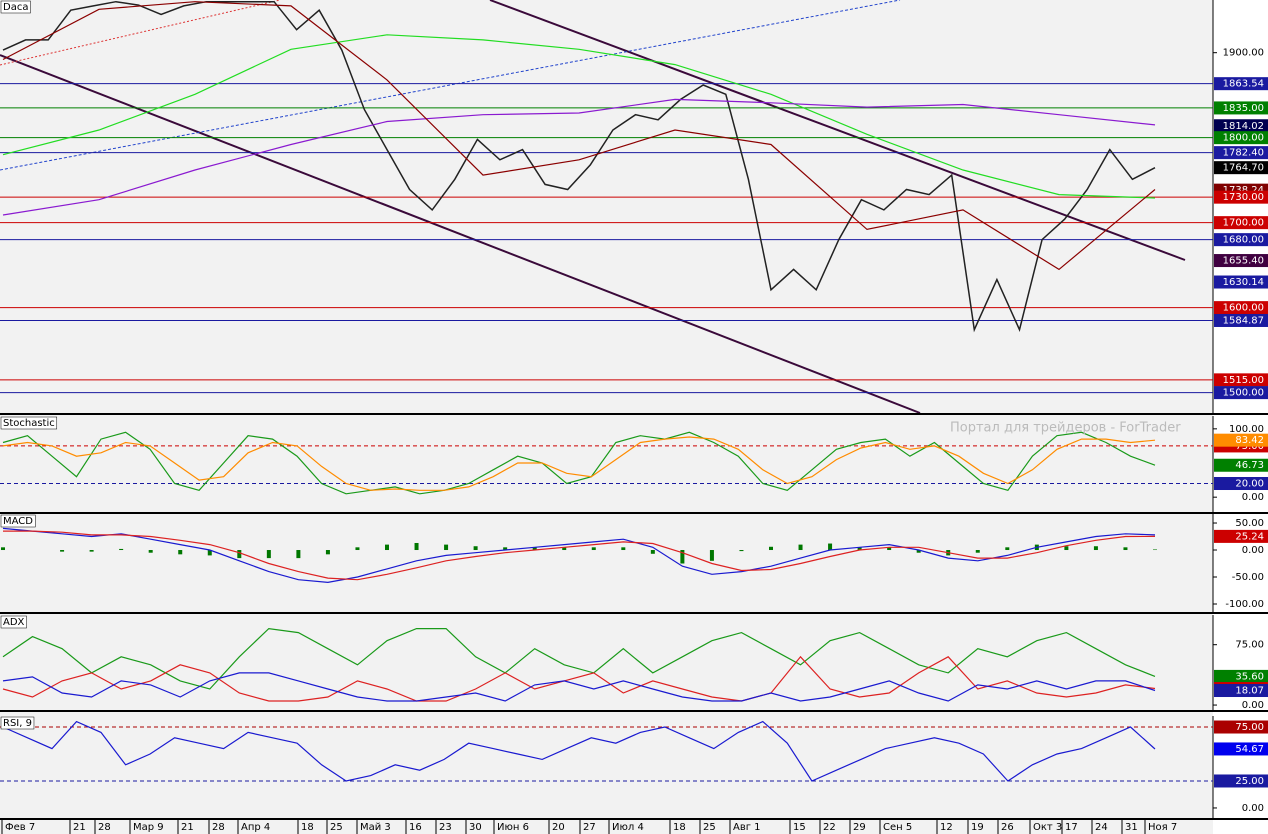  What do you see at coordinates (375, 827) in the screenshot?
I see `x-tick-label: Май 3` at bounding box center [375, 827].